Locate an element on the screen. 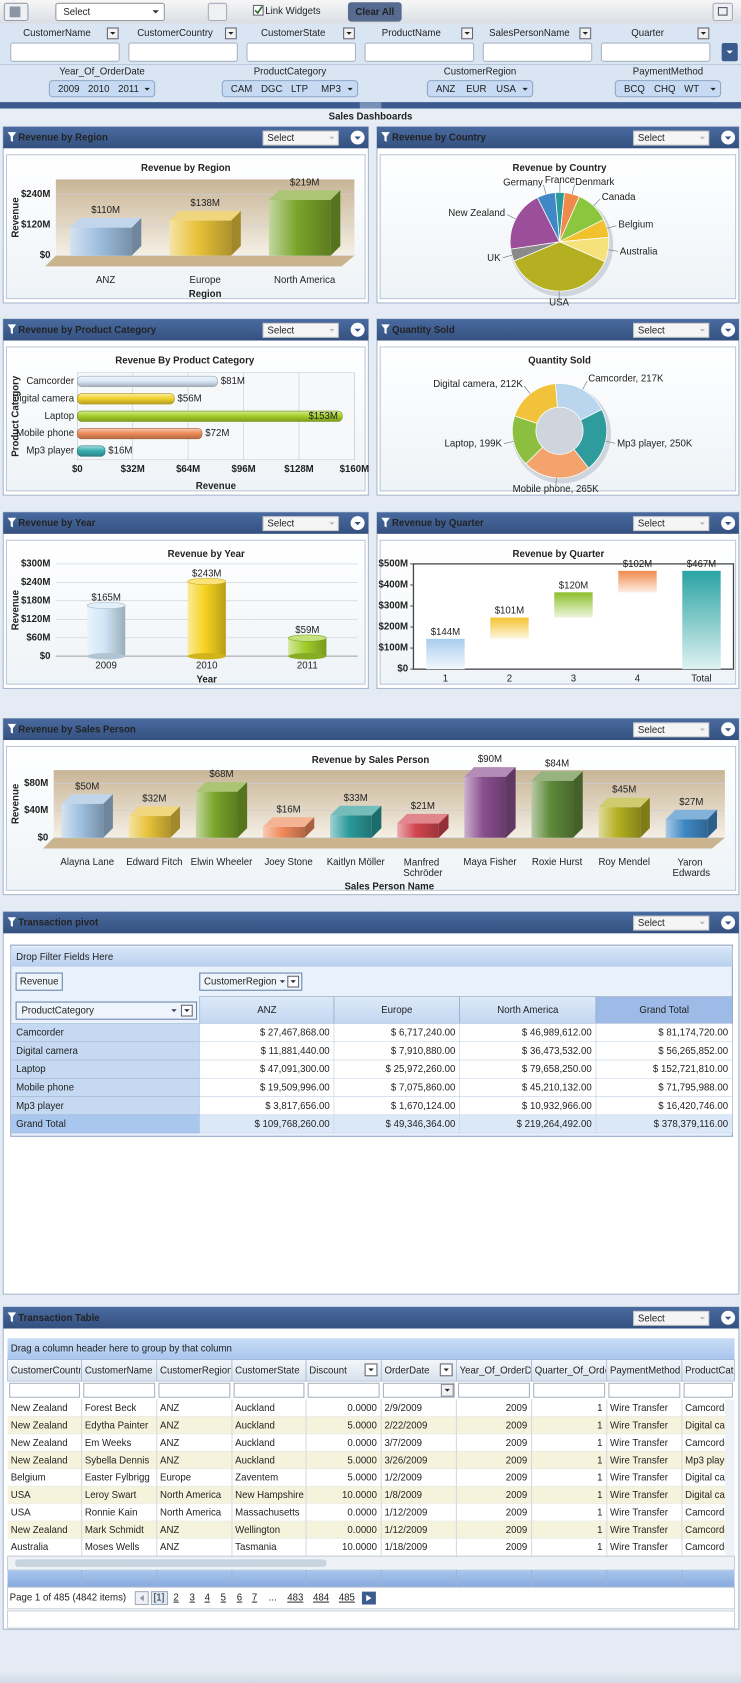 The image size is (741, 1683). select-dropdown is located at coordinates (110, 12).